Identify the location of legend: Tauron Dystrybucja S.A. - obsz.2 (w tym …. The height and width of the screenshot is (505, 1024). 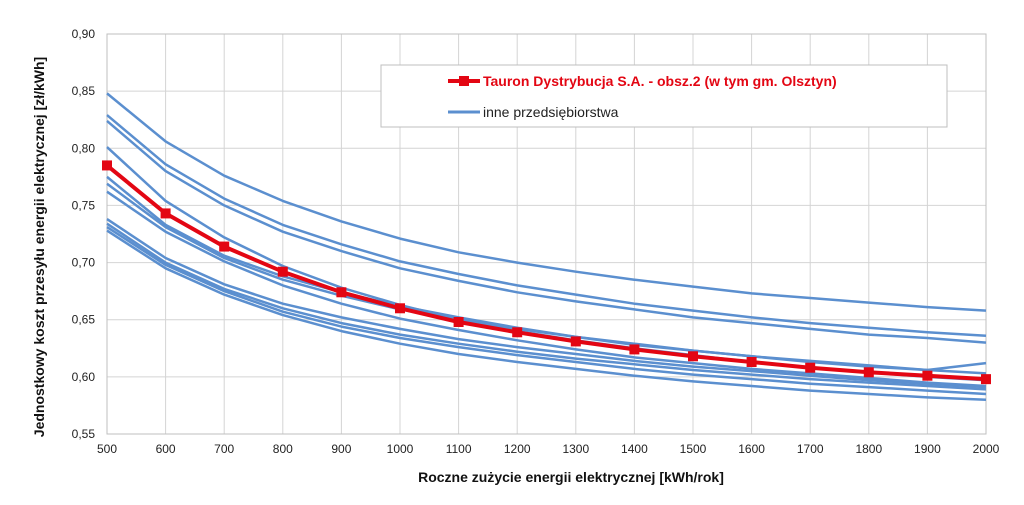
(664, 96).